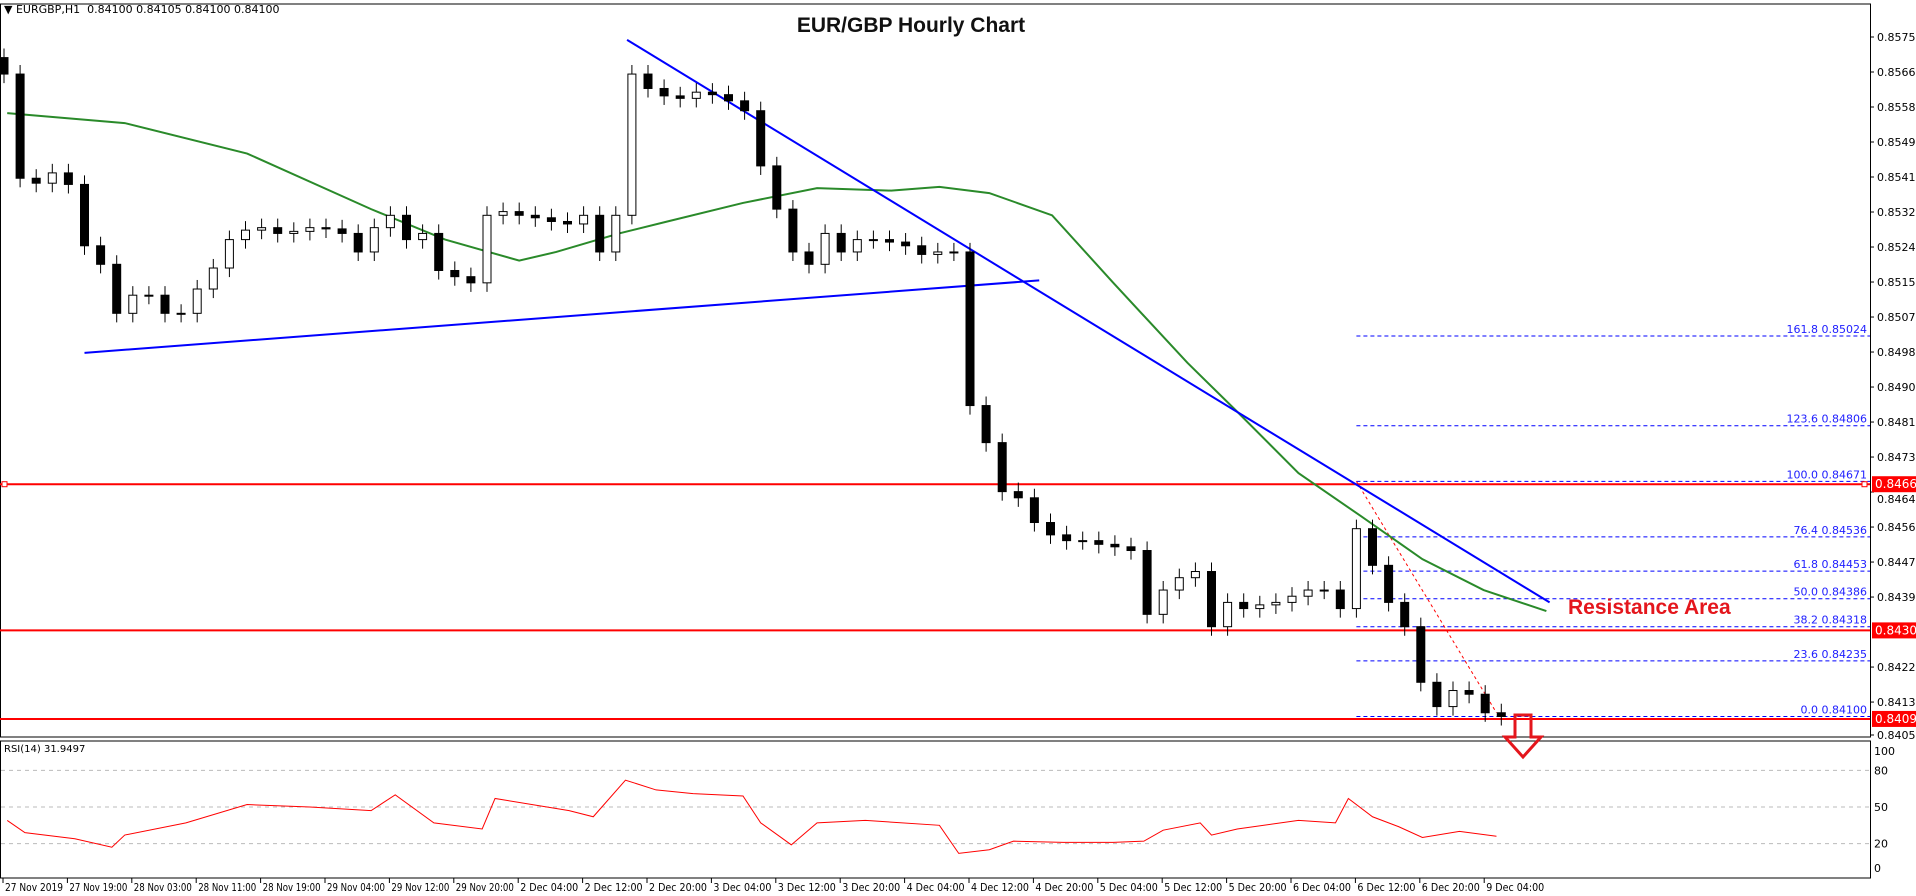  I want to click on x-tick-label: 29 Nov 12:00, so click(420, 887).